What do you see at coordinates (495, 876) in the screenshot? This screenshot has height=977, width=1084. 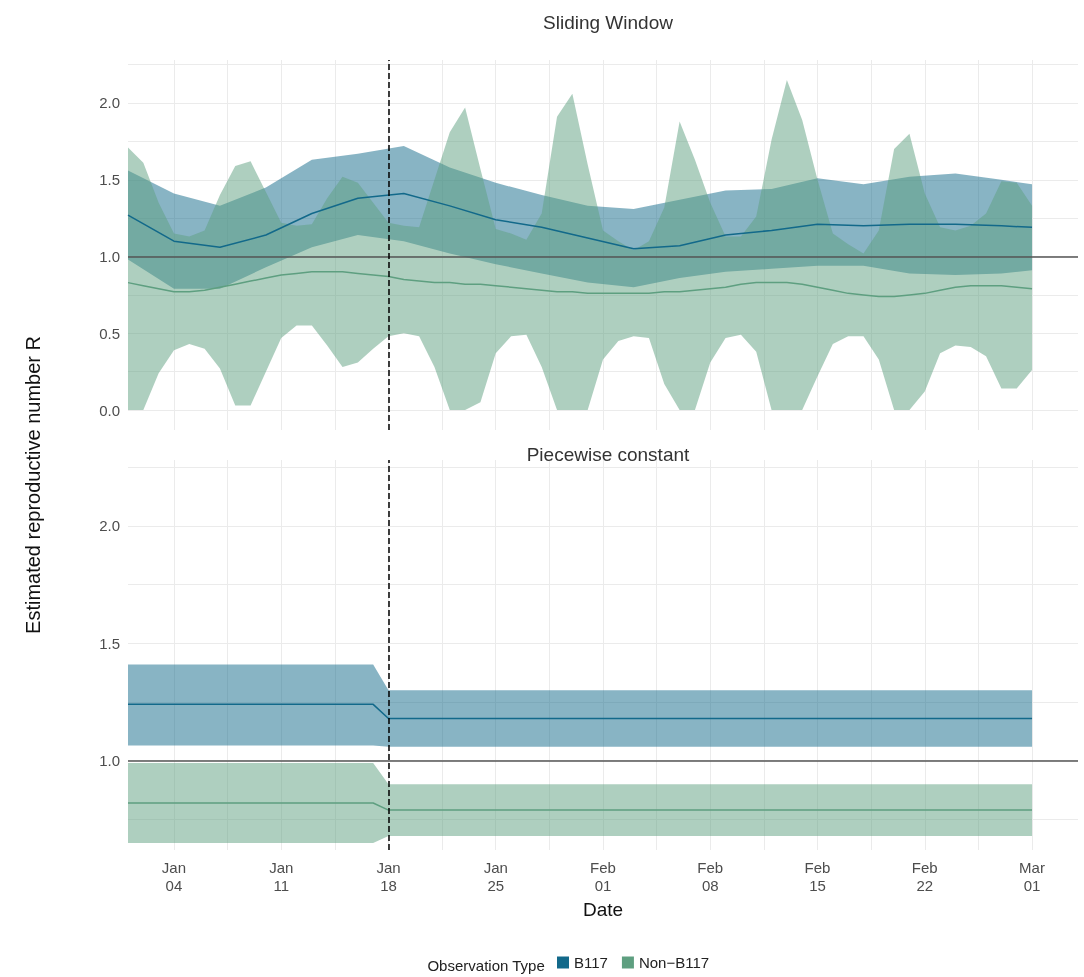 I see `x-tick-label: Jan 25` at bounding box center [495, 876].